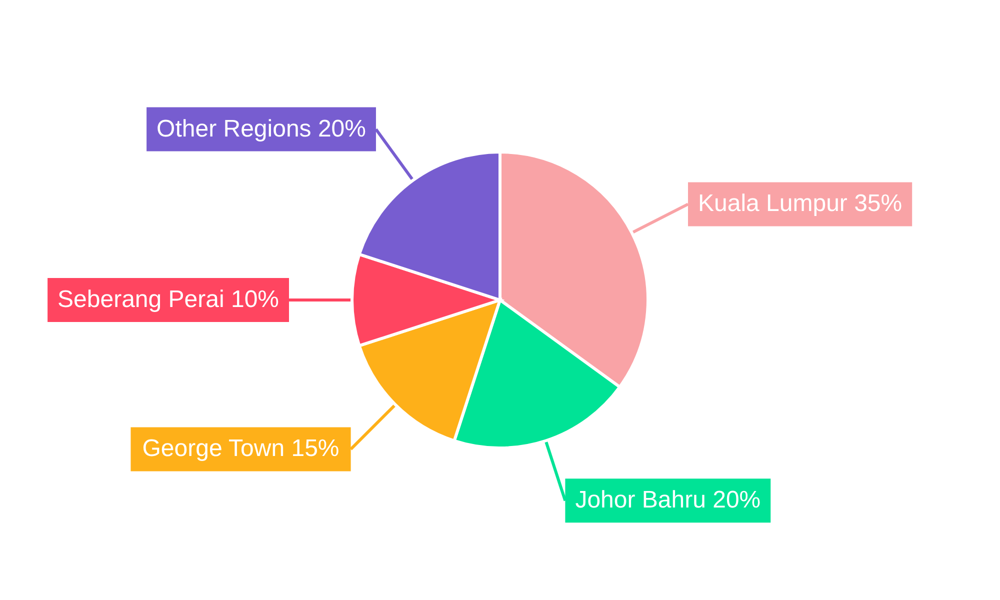 The height and width of the screenshot is (600, 1000). Describe the element at coordinates (668, 500) in the screenshot. I see `slice-label: Johor Bahru 20%` at that location.